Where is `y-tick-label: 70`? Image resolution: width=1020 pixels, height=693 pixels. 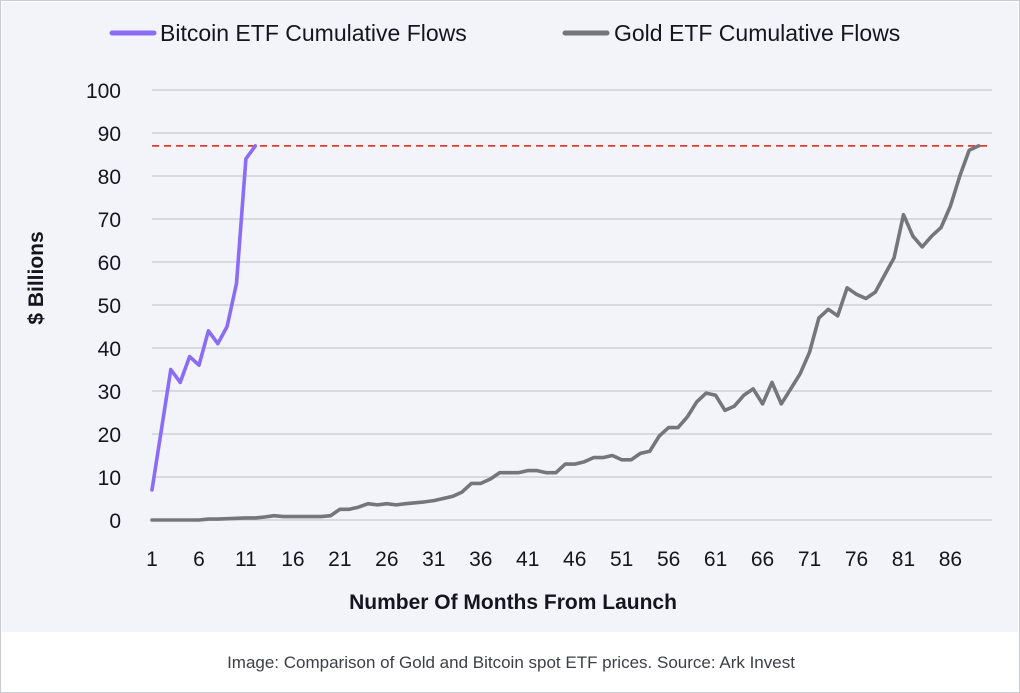 y-tick-label: 70 is located at coordinates (109, 220).